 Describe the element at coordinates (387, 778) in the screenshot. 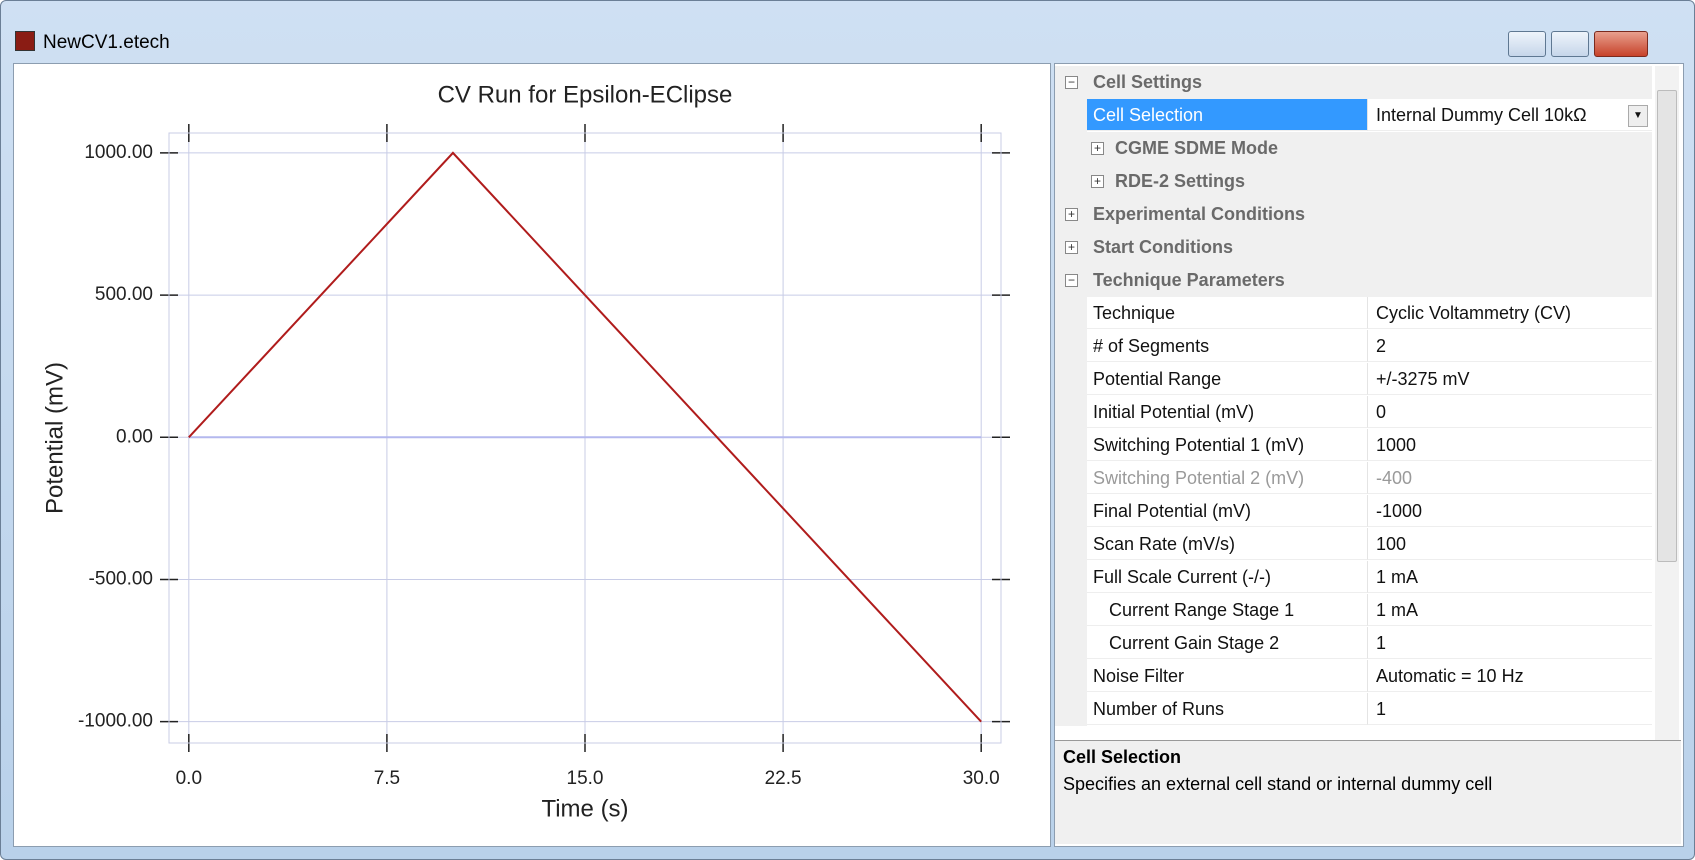

I see `x-tick-label: 7.5` at that location.